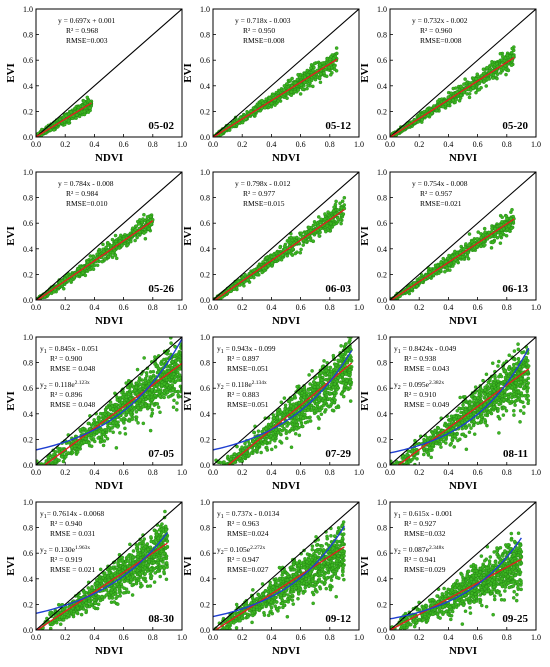  Describe the element at coordinates (161, 289) in the screenshot. I see `panel-date-label: 05-26` at that location.